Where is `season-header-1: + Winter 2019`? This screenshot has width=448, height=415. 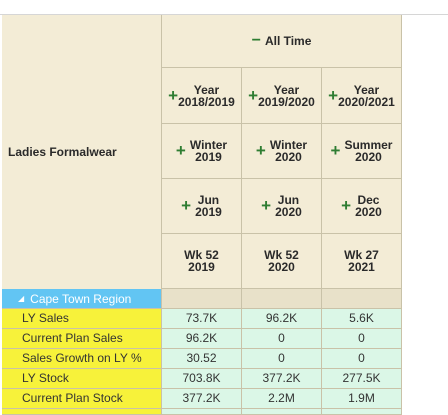
season-header-1: + Winter 2019 is located at coordinates (202, 151).